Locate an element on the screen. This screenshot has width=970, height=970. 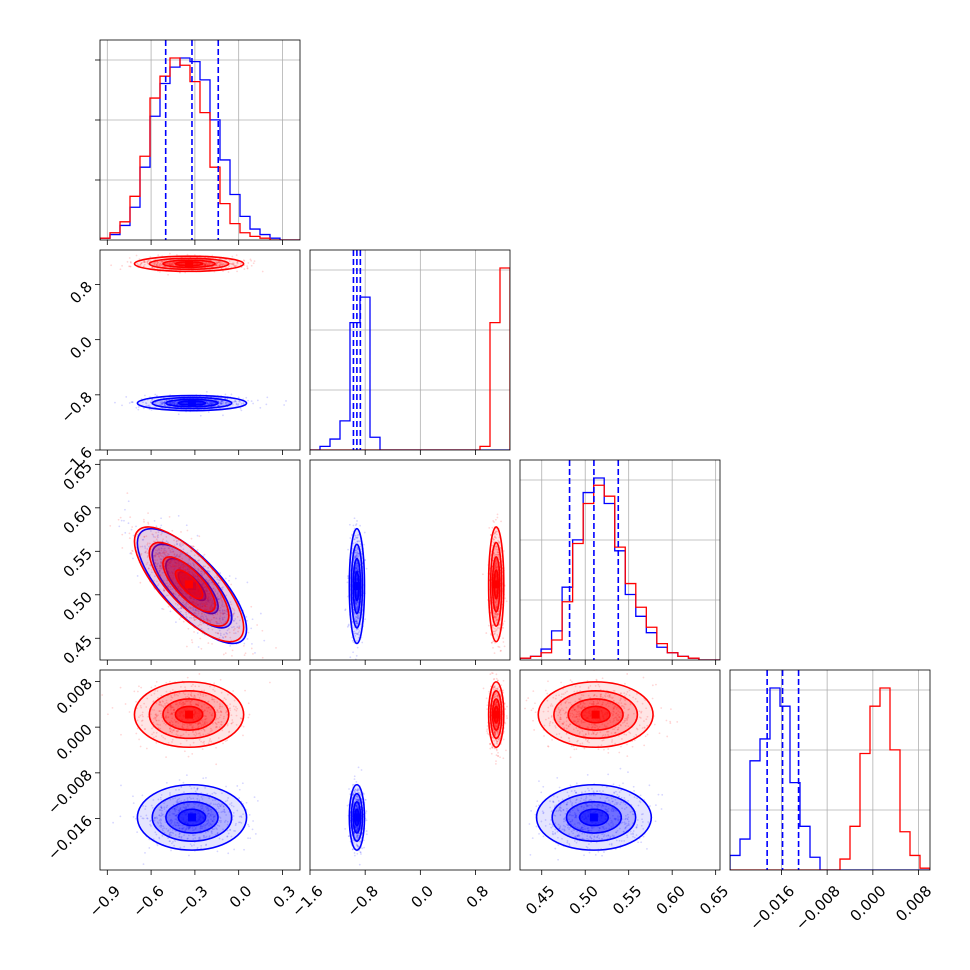
red-density-peak is located at coordinates (189, 263).